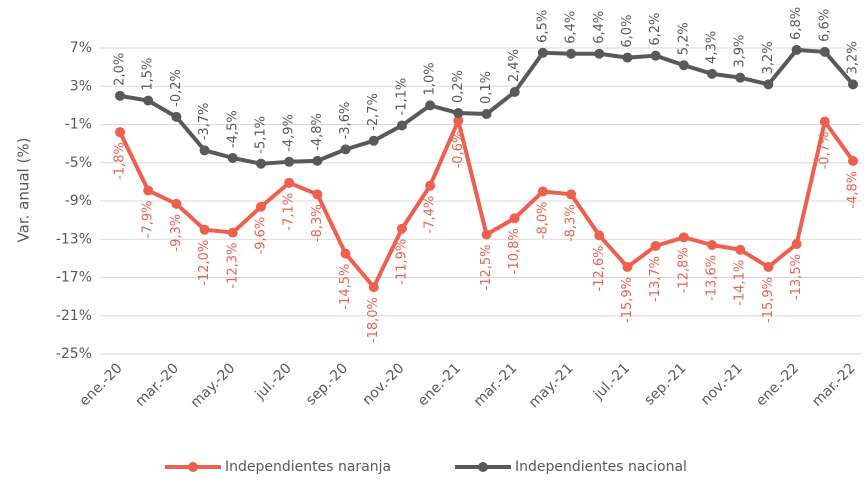  I want to click on y-axis-title: Var. anual (%), so click(24, 190).